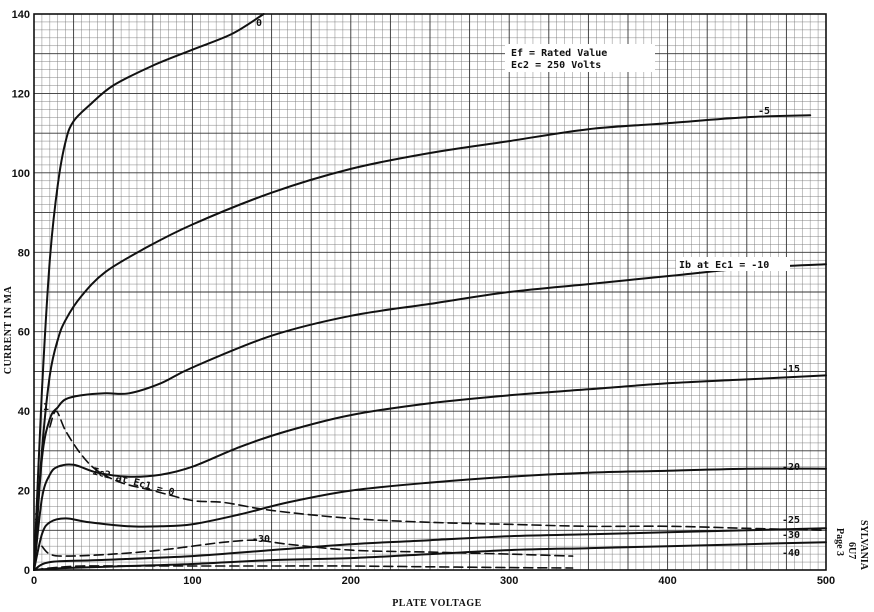 This screenshot has width=874, height=612. What do you see at coordinates (351, 581) in the screenshot?
I see `x-tick-label: 200` at bounding box center [351, 581].